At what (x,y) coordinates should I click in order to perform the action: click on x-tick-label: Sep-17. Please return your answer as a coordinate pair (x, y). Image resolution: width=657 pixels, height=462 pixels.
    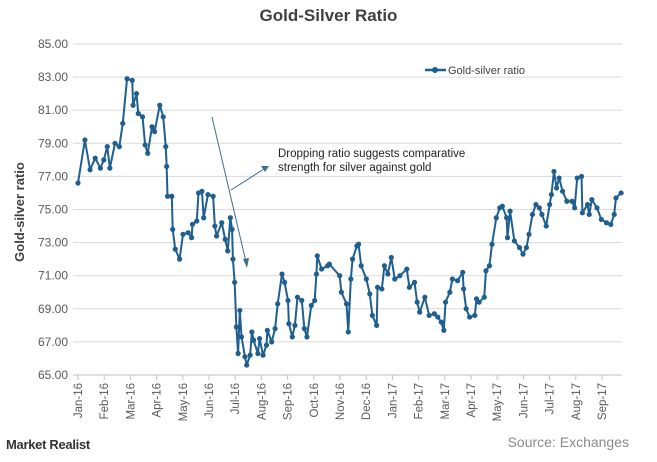
    Looking at the image, I should click on (603, 401).